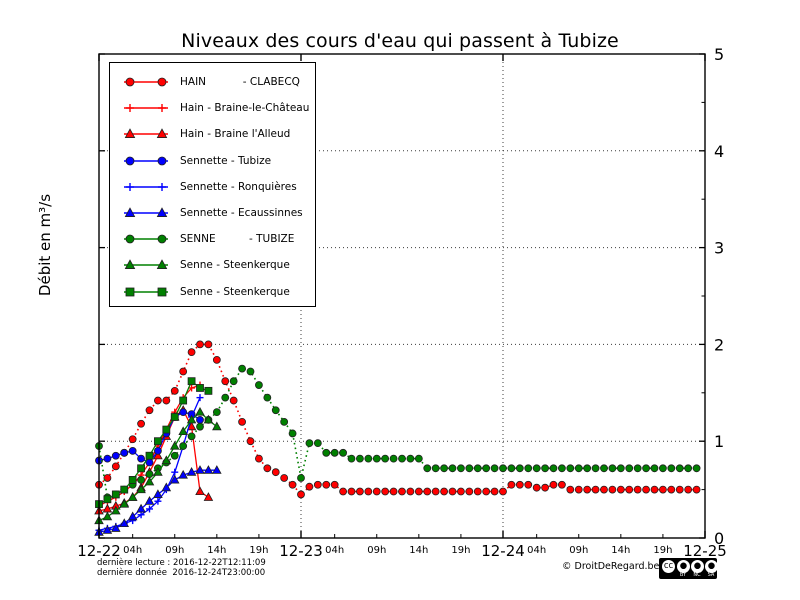 The height and width of the screenshot is (600, 800). I want to click on legend-label: Hain - Braine l'Alleud, so click(235, 134).